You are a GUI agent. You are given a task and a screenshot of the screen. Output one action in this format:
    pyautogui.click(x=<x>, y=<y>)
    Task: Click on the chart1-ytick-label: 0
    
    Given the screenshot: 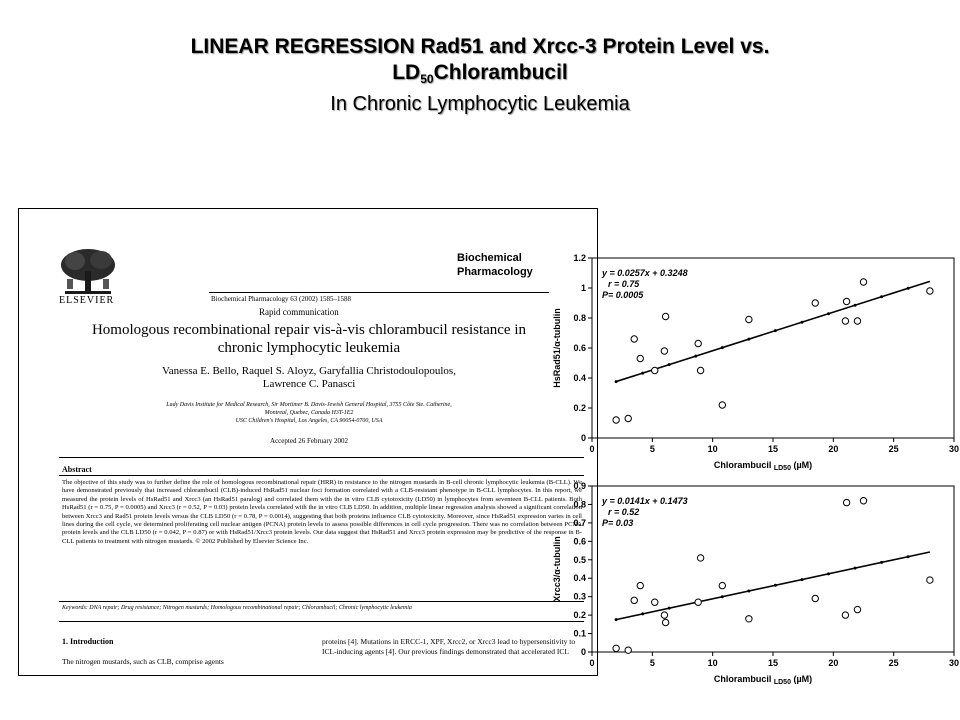 What is the action you would take?
    pyautogui.click(x=583, y=438)
    